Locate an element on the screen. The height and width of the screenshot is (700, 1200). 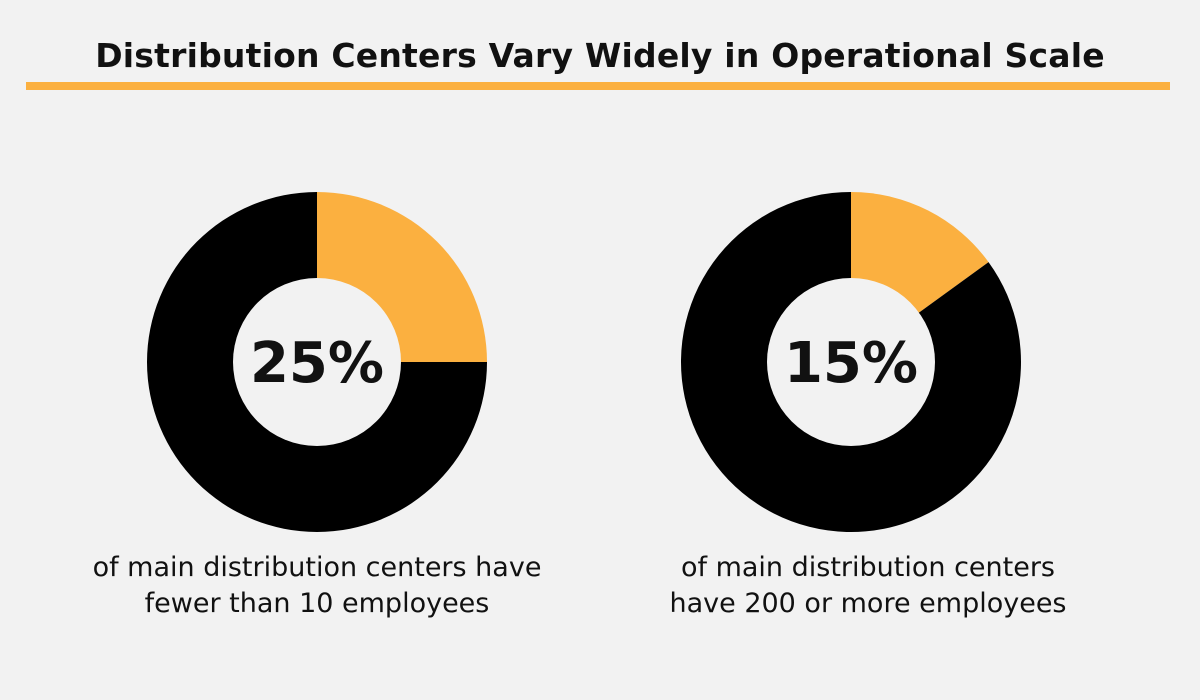
donut-chart-2: 15% is located at coordinates (851, 362).